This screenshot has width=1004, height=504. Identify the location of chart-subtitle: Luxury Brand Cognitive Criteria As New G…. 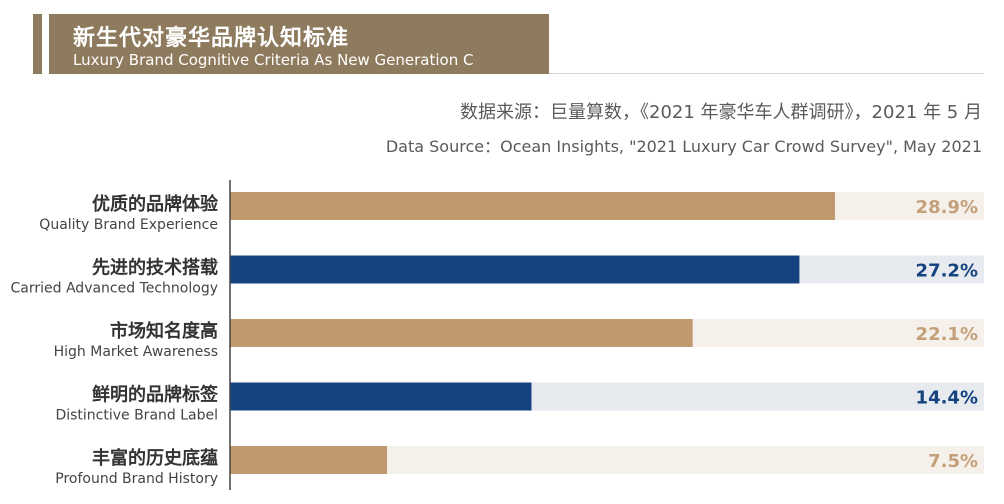
(273, 60).